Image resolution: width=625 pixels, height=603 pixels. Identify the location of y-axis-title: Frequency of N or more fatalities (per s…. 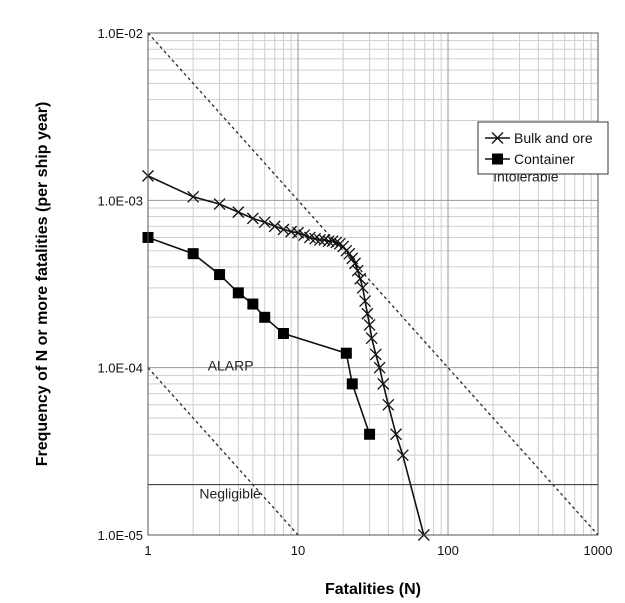
(42, 284).